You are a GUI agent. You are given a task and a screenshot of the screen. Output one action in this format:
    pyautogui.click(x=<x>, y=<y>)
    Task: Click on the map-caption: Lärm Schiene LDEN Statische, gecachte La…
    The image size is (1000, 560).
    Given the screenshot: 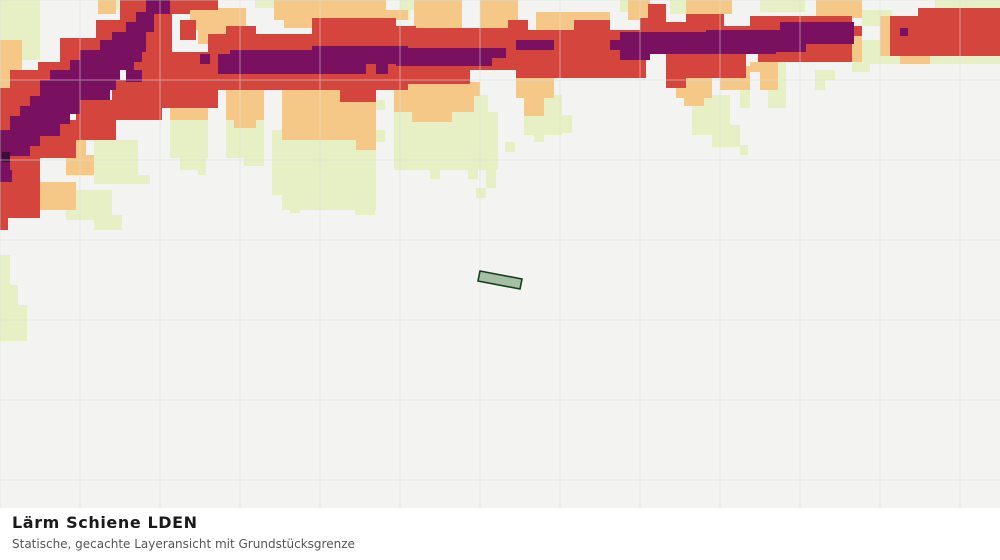 What is the action you would take?
    pyautogui.click(x=500, y=534)
    